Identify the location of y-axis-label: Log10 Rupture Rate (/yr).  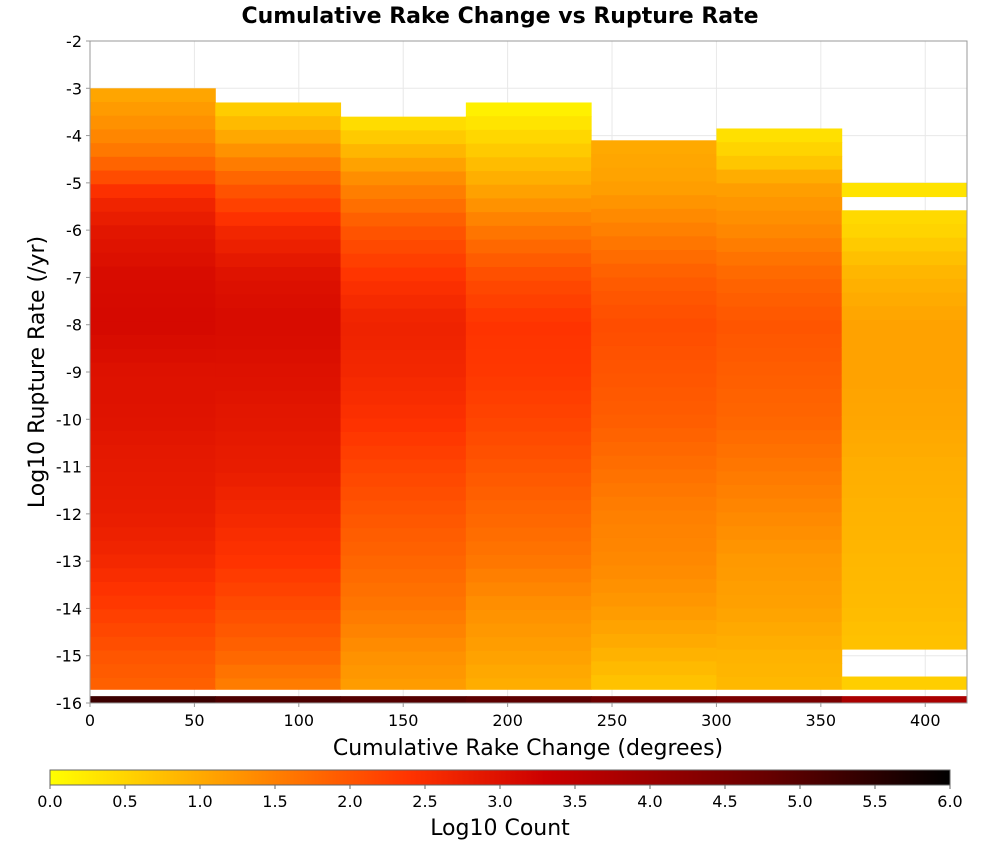
(37, 372).